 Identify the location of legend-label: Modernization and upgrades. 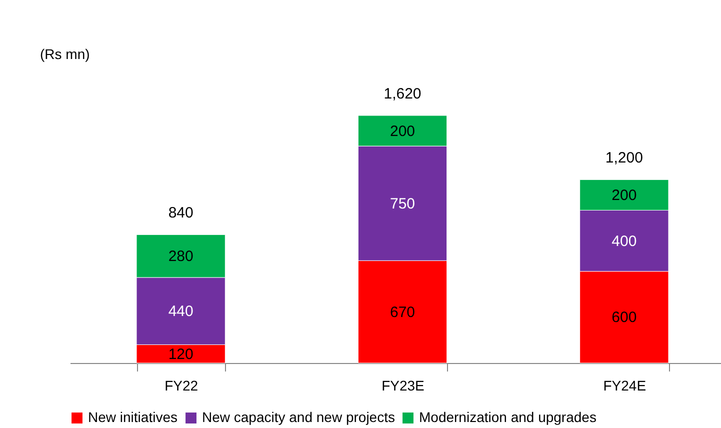
(507, 417).